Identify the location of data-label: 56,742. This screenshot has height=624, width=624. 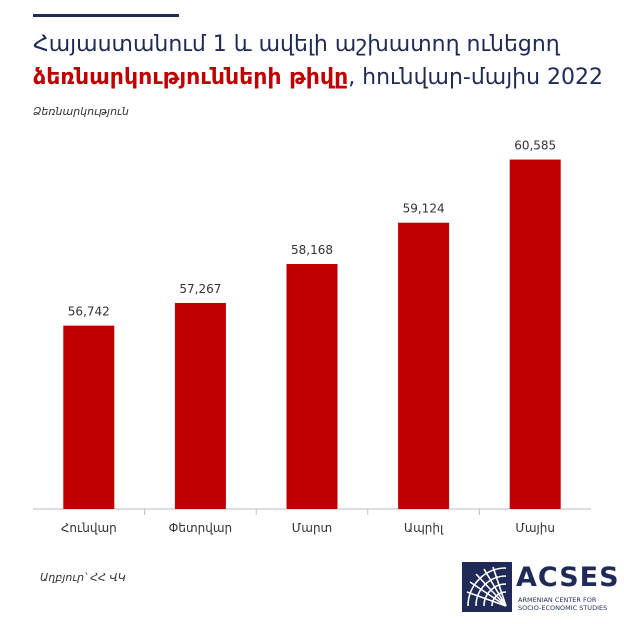
(89, 312).